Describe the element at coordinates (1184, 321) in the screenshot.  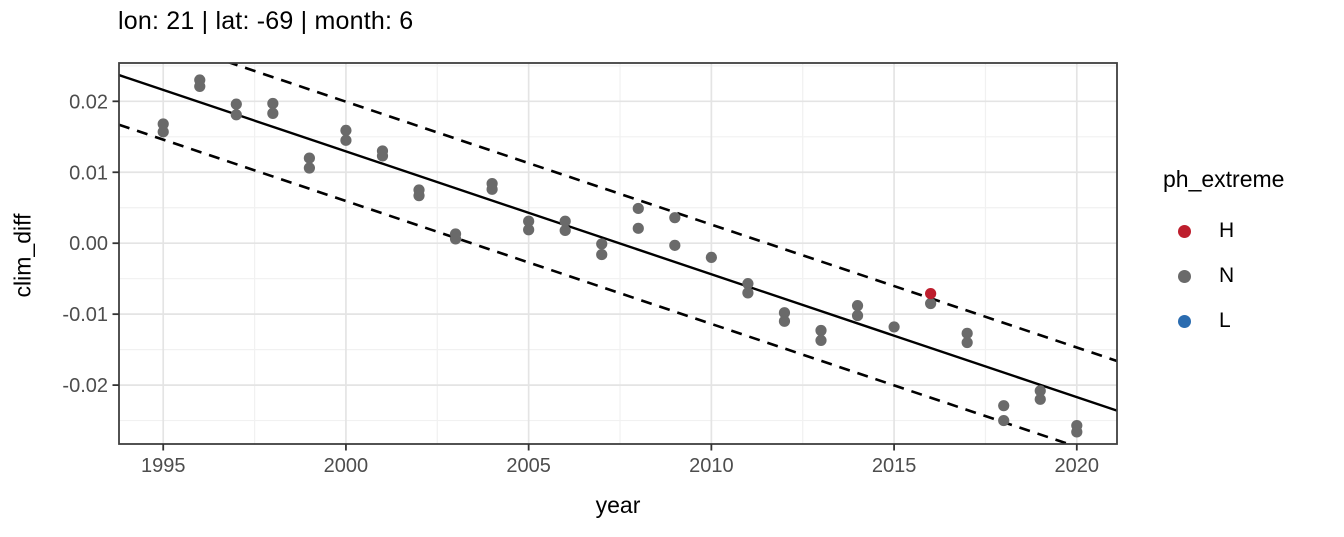
I see `legend-dot-l-icon` at that location.